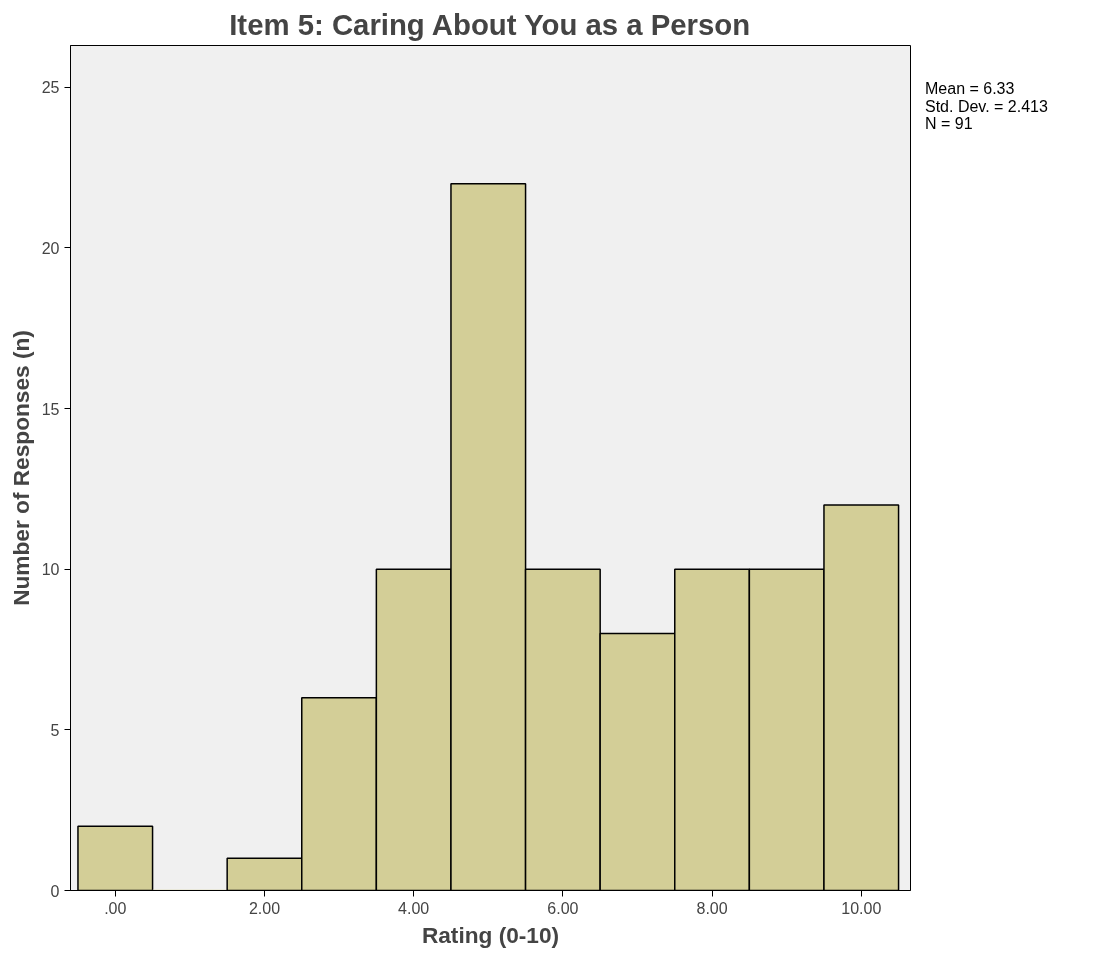 The image size is (1105, 958). Describe the element at coordinates (55, 730) in the screenshot. I see `y-tick-label: 5` at that location.